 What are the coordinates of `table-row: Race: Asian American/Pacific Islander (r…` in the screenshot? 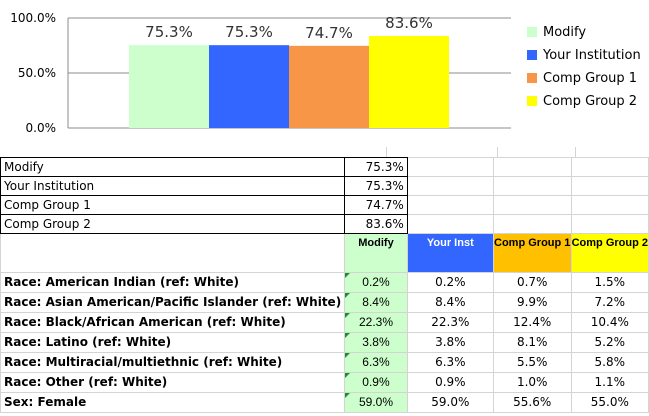 It's located at (324, 302).